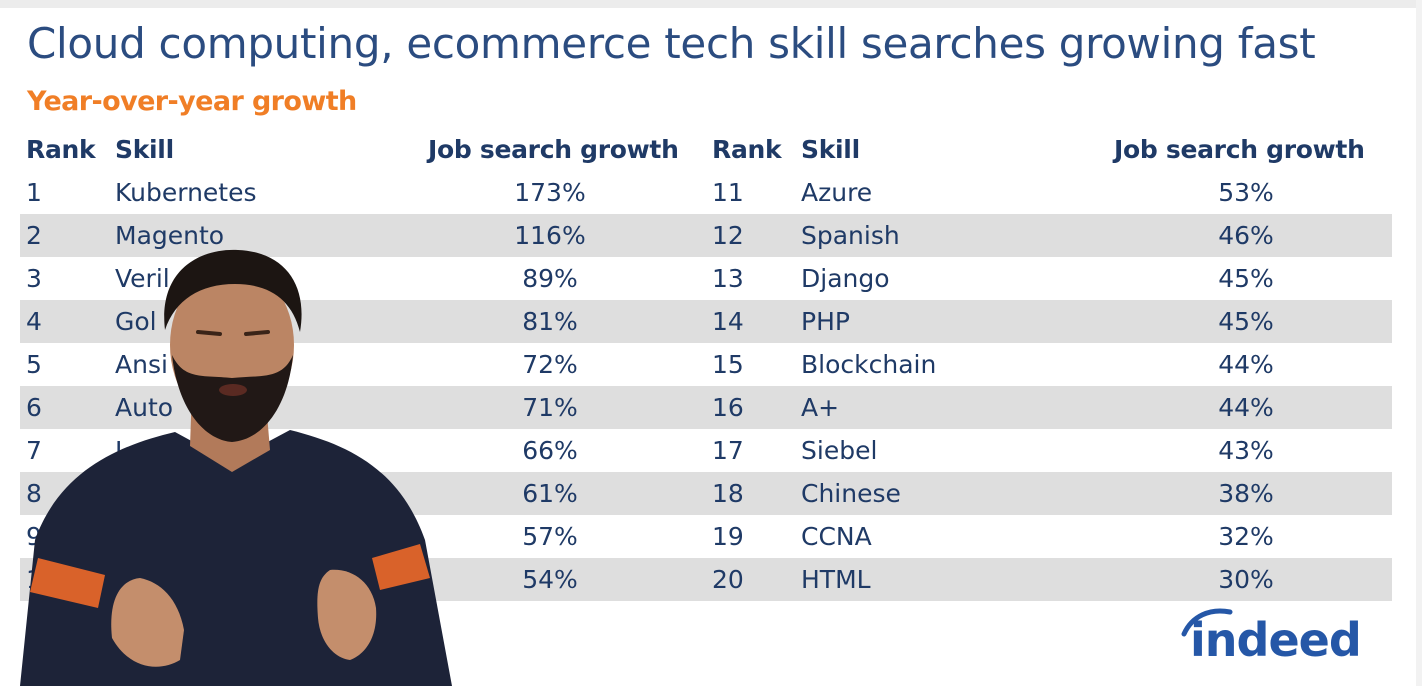 Image resolution: width=1422 pixels, height=686 pixels. Describe the element at coordinates (170, 235) in the screenshot. I see `skill-cell: Magento` at that location.